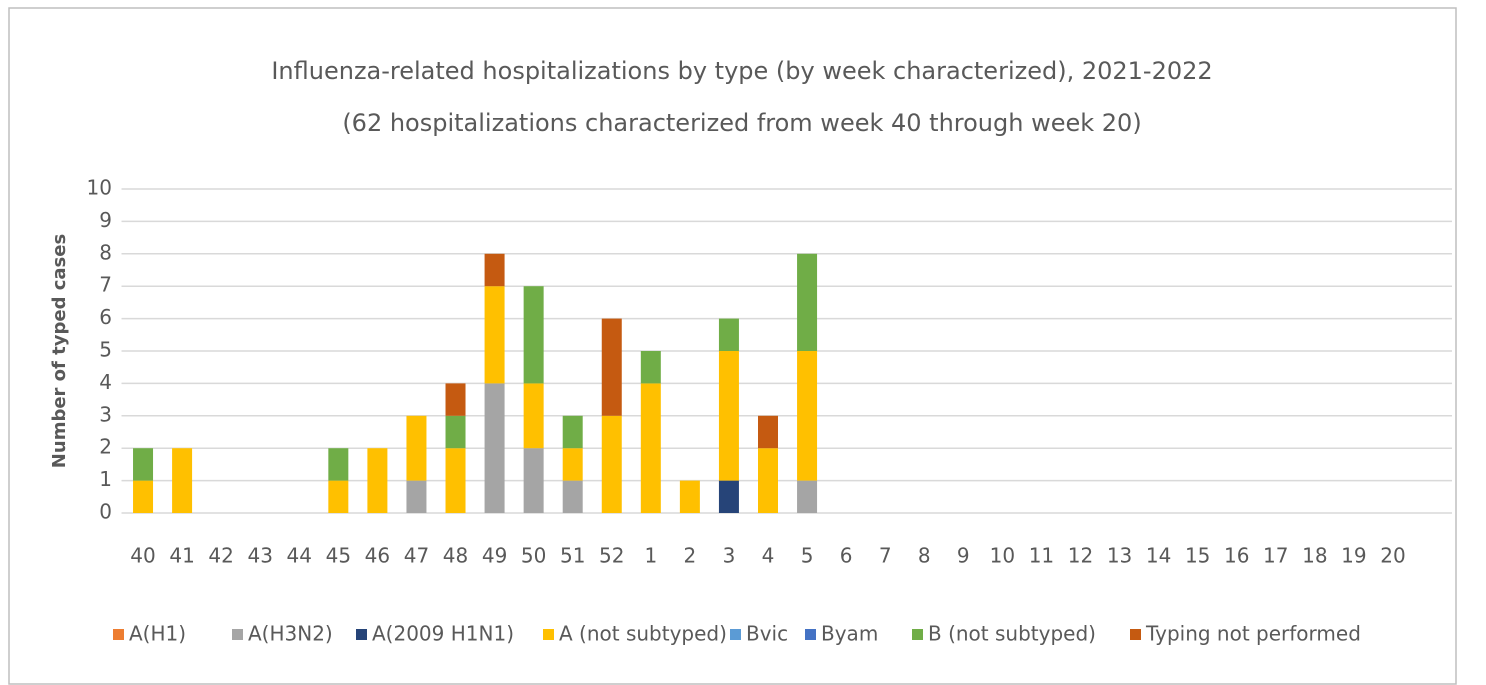  What do you see at coordinates (611, 556) in the screenshot?
I see `x-tick-label: 52` at bounding box center [611, 556].